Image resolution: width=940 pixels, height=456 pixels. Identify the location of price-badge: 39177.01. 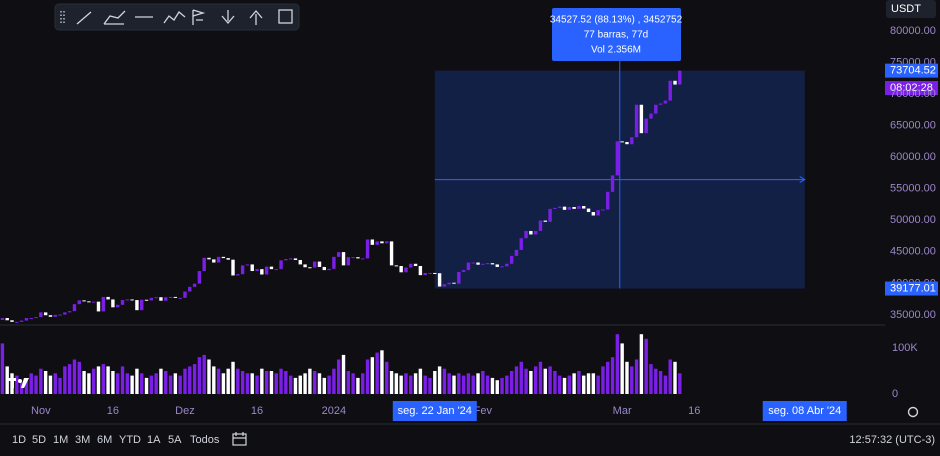
(913, 288).